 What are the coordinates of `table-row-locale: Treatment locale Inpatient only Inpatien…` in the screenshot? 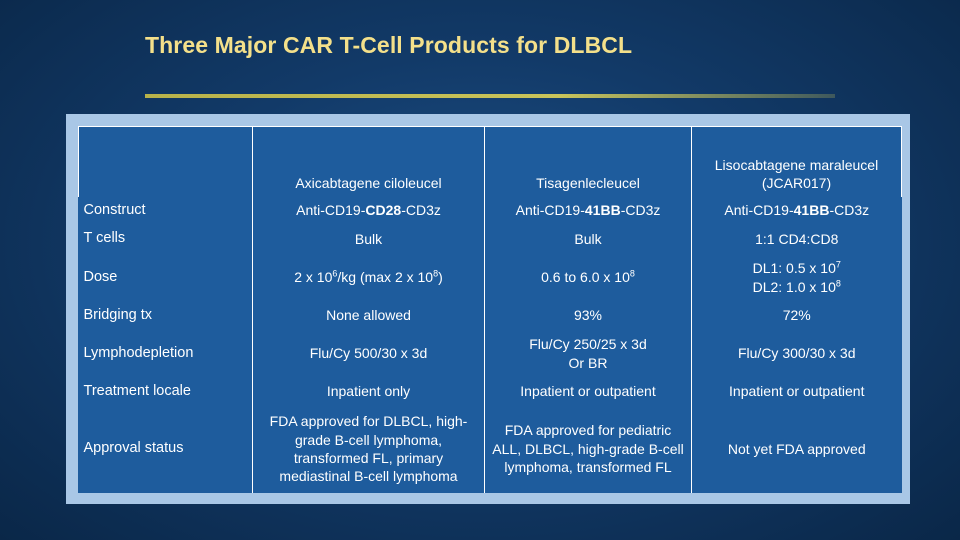 It's located at (490, 391).